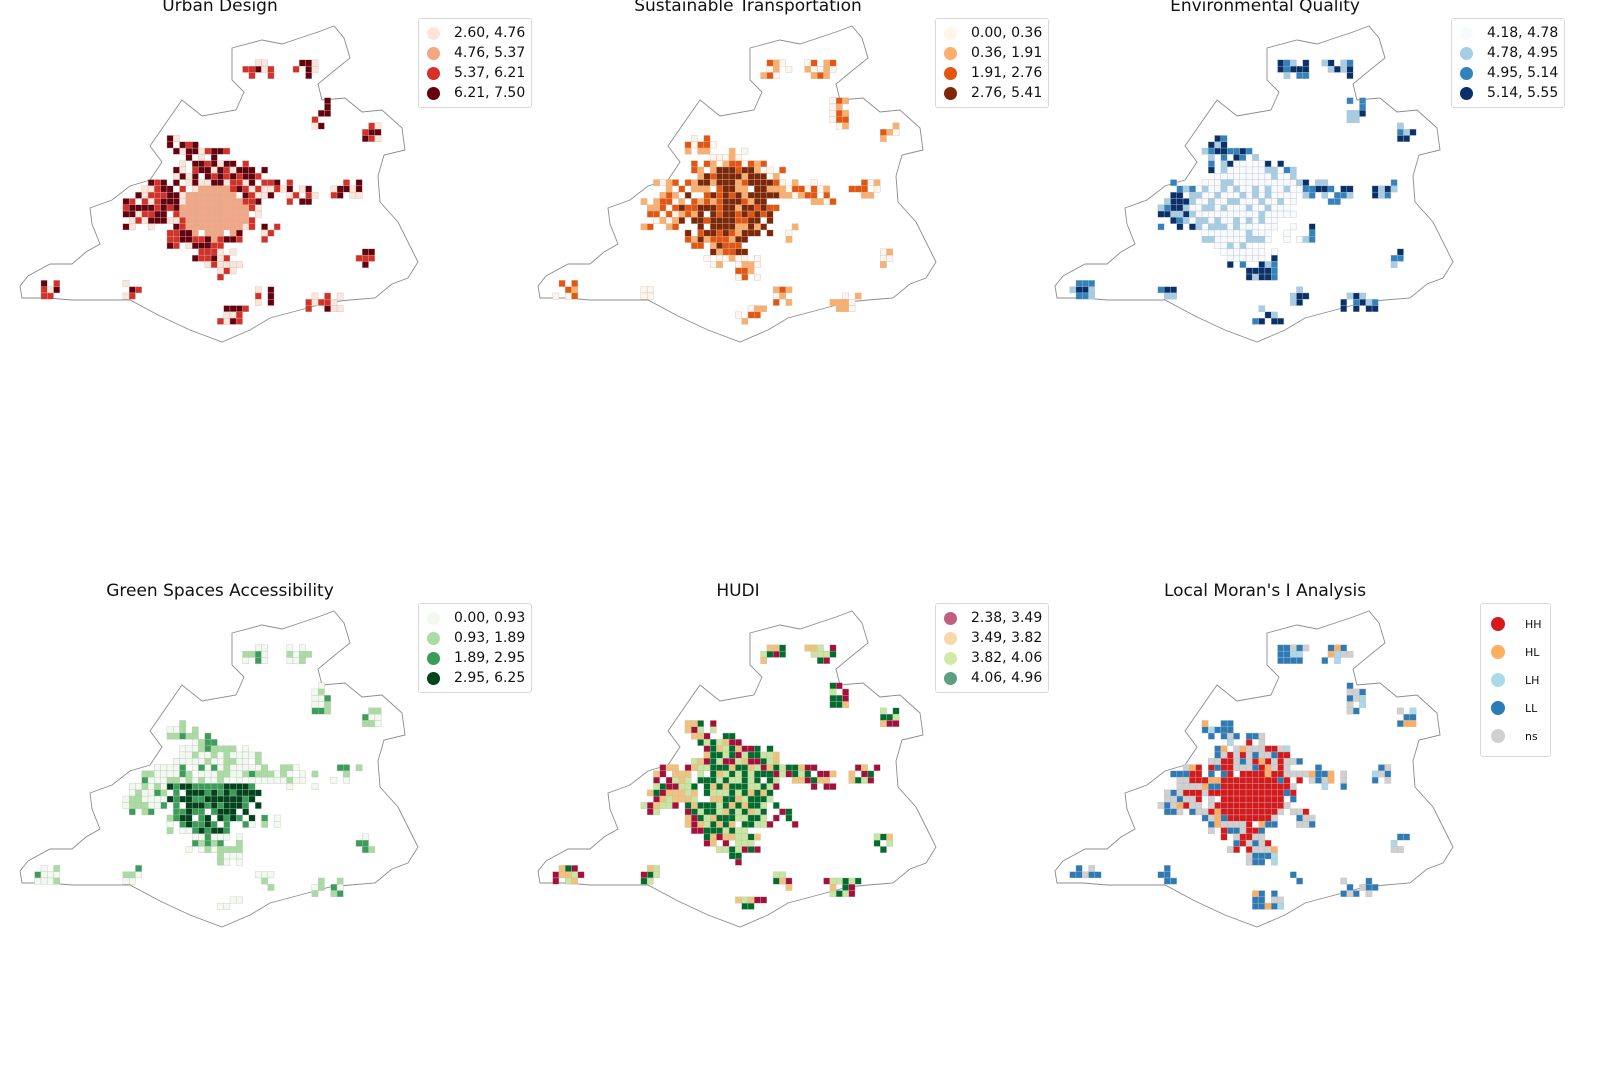  Describe the element at coordinates (1265, 591) in the screenshot. I see `map-title: Local Moran's I Analysis` at that location.